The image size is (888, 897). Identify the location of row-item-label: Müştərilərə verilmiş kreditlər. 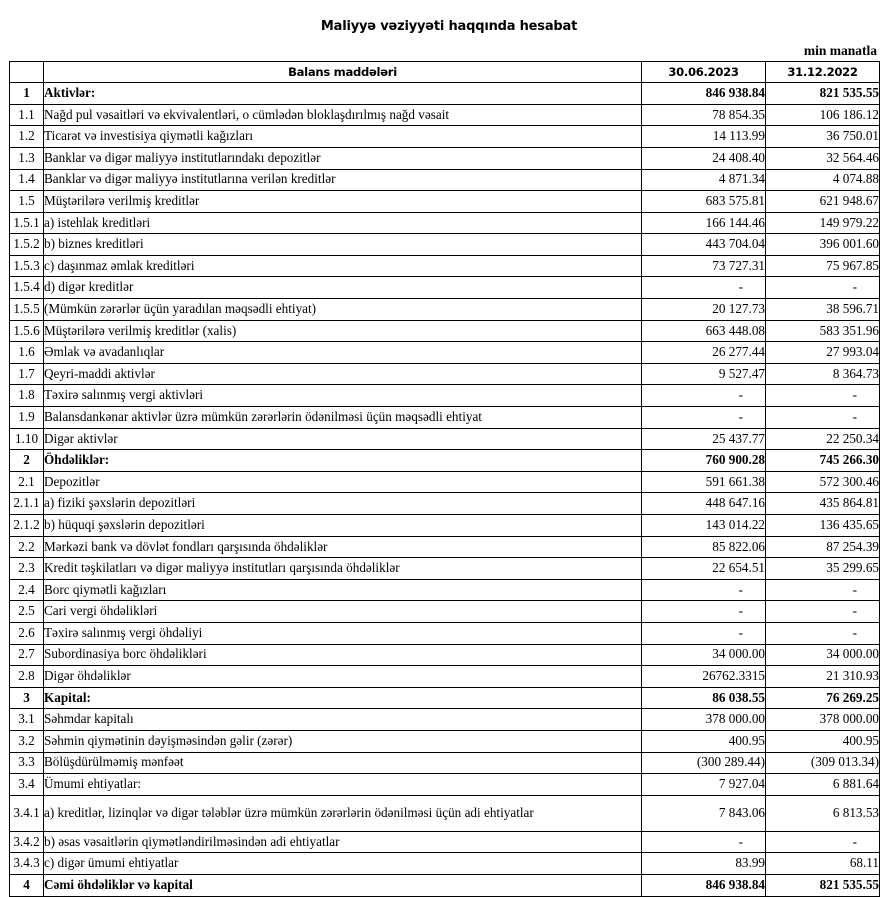
(342, 201).